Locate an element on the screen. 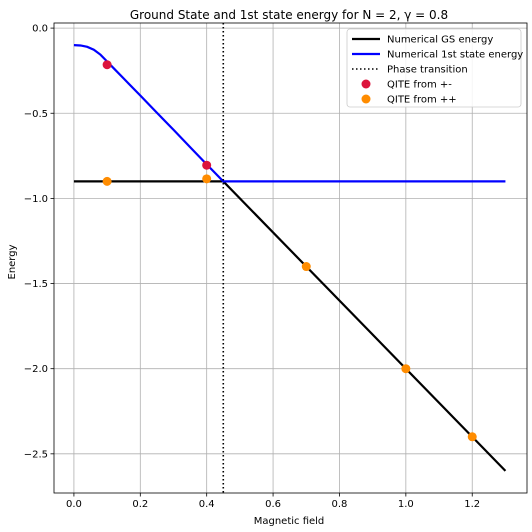  x-tick-label: 0.6 is located at coordinates (273, 504).